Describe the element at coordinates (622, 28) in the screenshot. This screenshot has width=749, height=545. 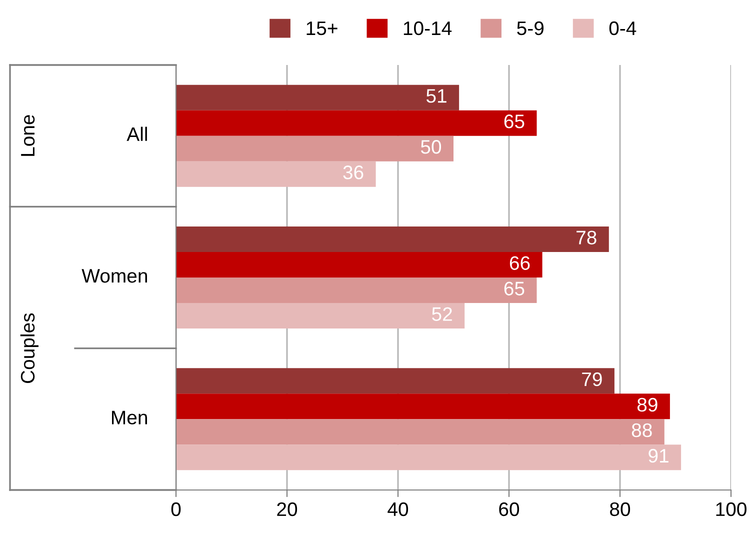
I see `legend-label: 0-4` at that location.